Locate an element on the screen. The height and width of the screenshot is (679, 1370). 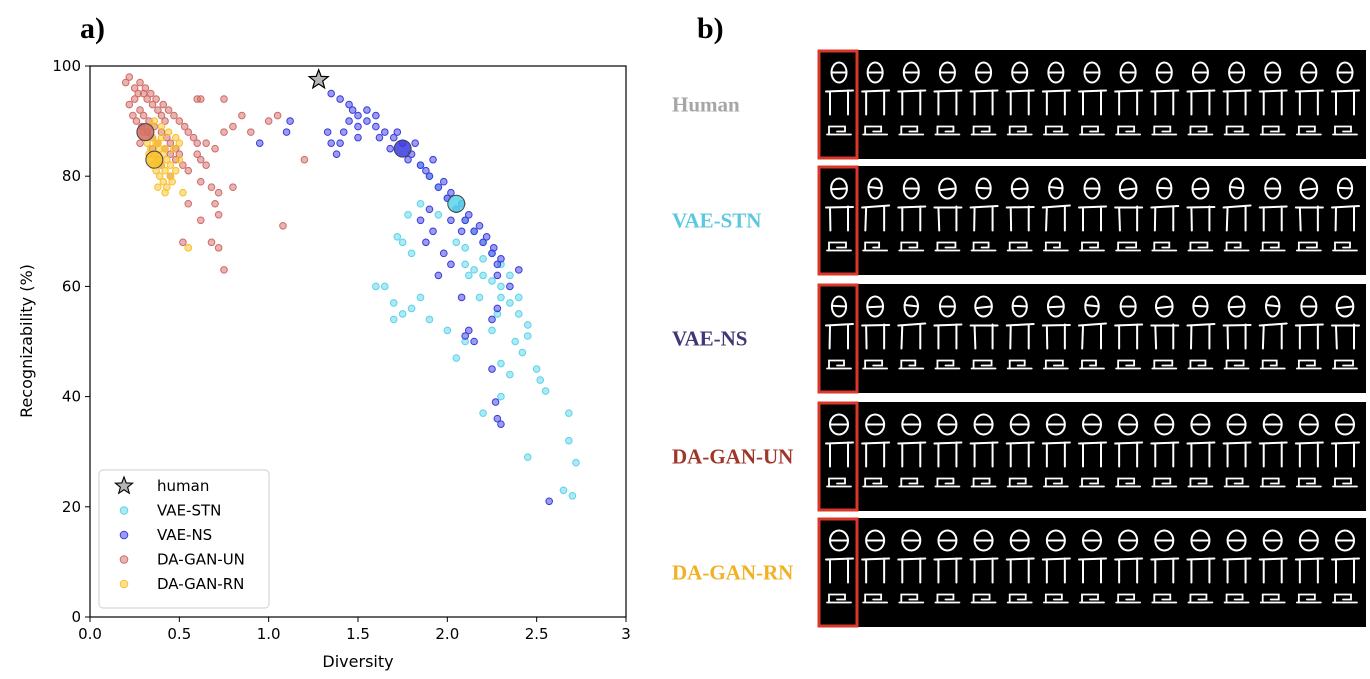
mean-marker is located at coordinates (402, 148).